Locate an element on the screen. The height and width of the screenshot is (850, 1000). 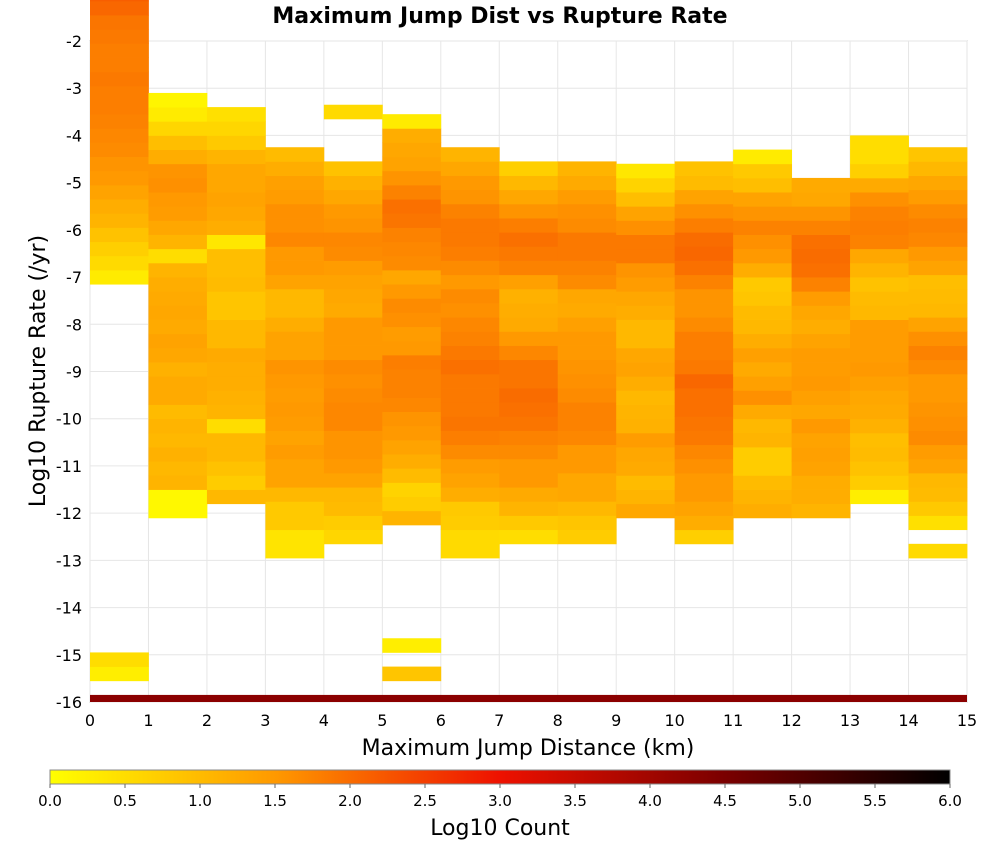
y-tick-label: -9 is located at coordinates (74, 372).